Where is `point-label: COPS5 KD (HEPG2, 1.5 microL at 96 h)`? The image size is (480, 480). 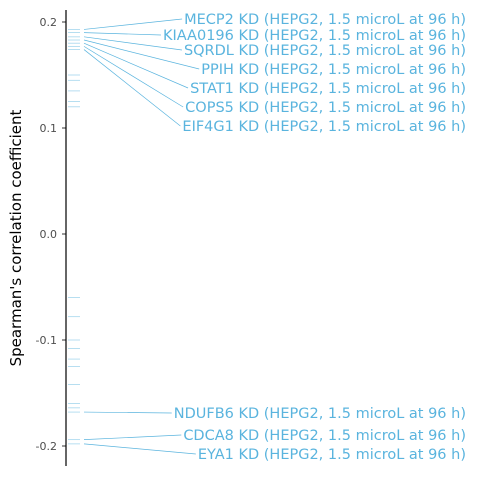
point-label: COPS5 KD (HEPG2, 1.5 microL at 96 h) is located at coordinates (325, 108).